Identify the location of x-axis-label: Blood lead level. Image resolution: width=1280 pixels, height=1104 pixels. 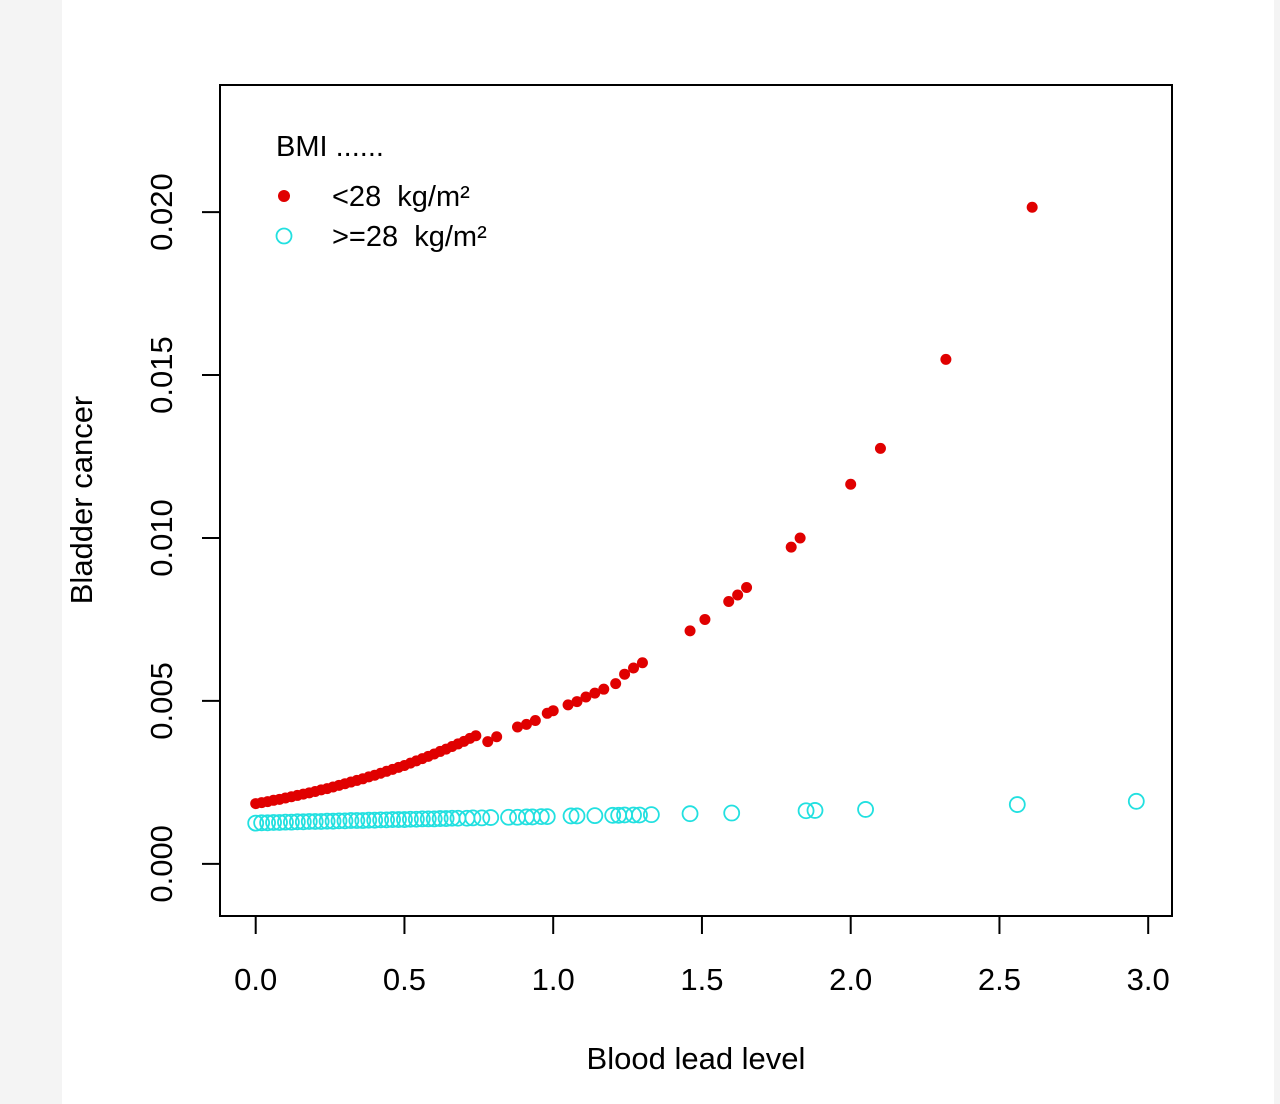
(696, 1058).